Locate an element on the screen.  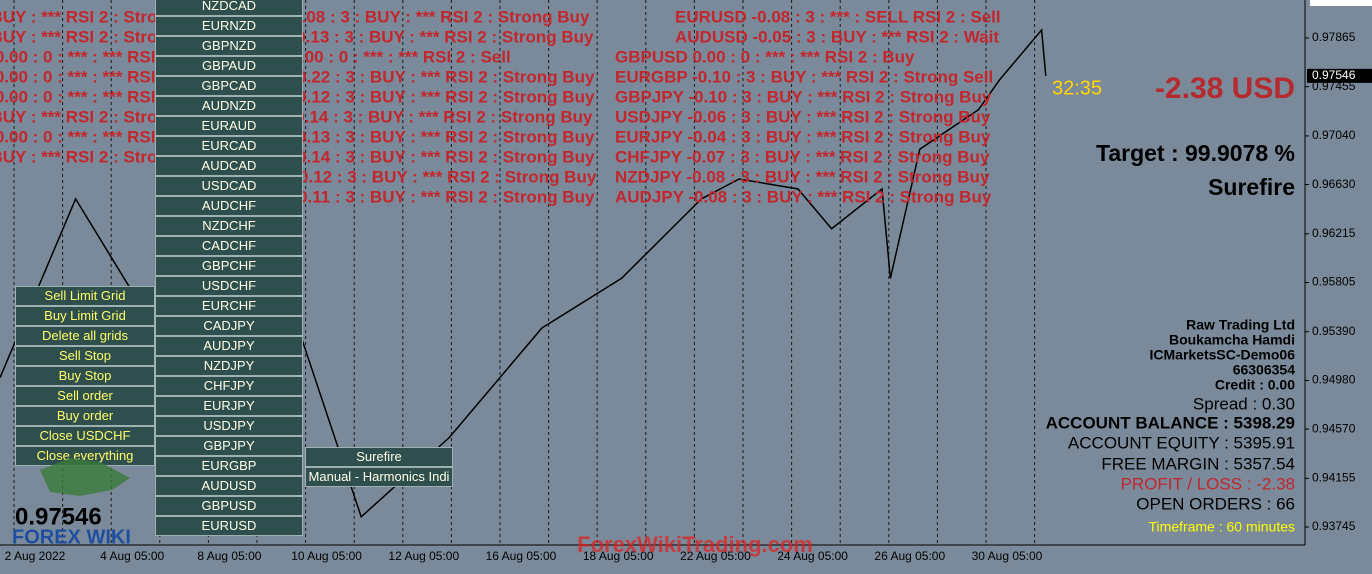
button-label: EURCAD is located at coordinates (229, 145).